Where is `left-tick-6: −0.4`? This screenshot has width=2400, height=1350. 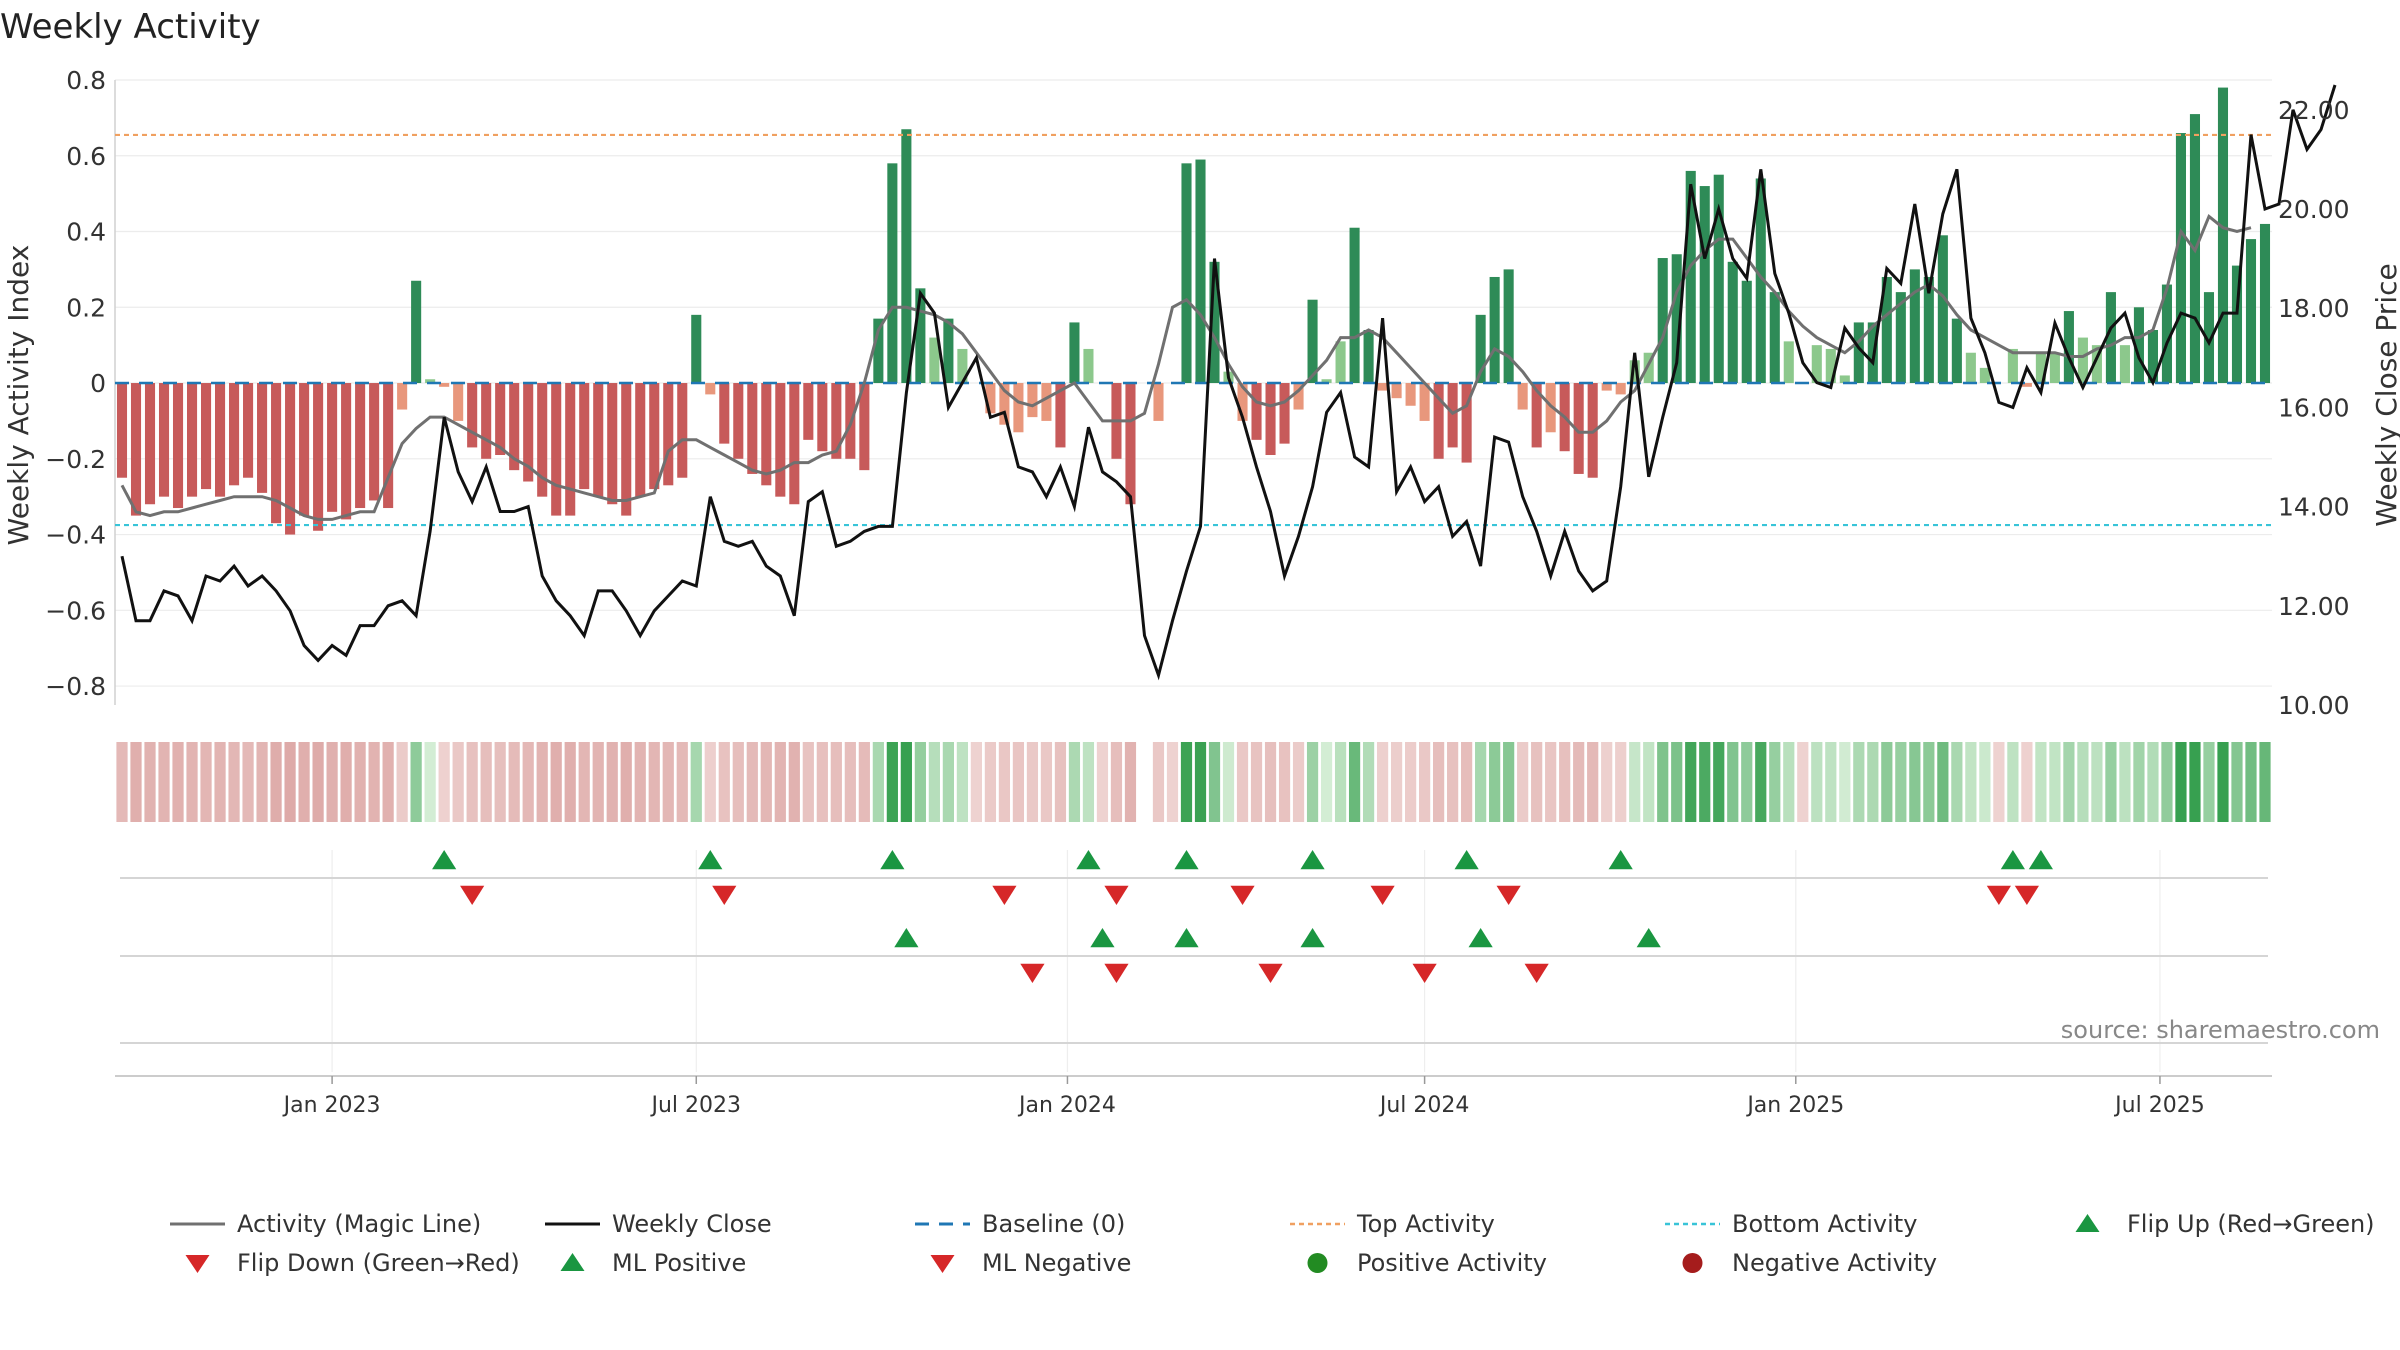 left-tick-6: −0.4 is located at coordinates (75, 535).